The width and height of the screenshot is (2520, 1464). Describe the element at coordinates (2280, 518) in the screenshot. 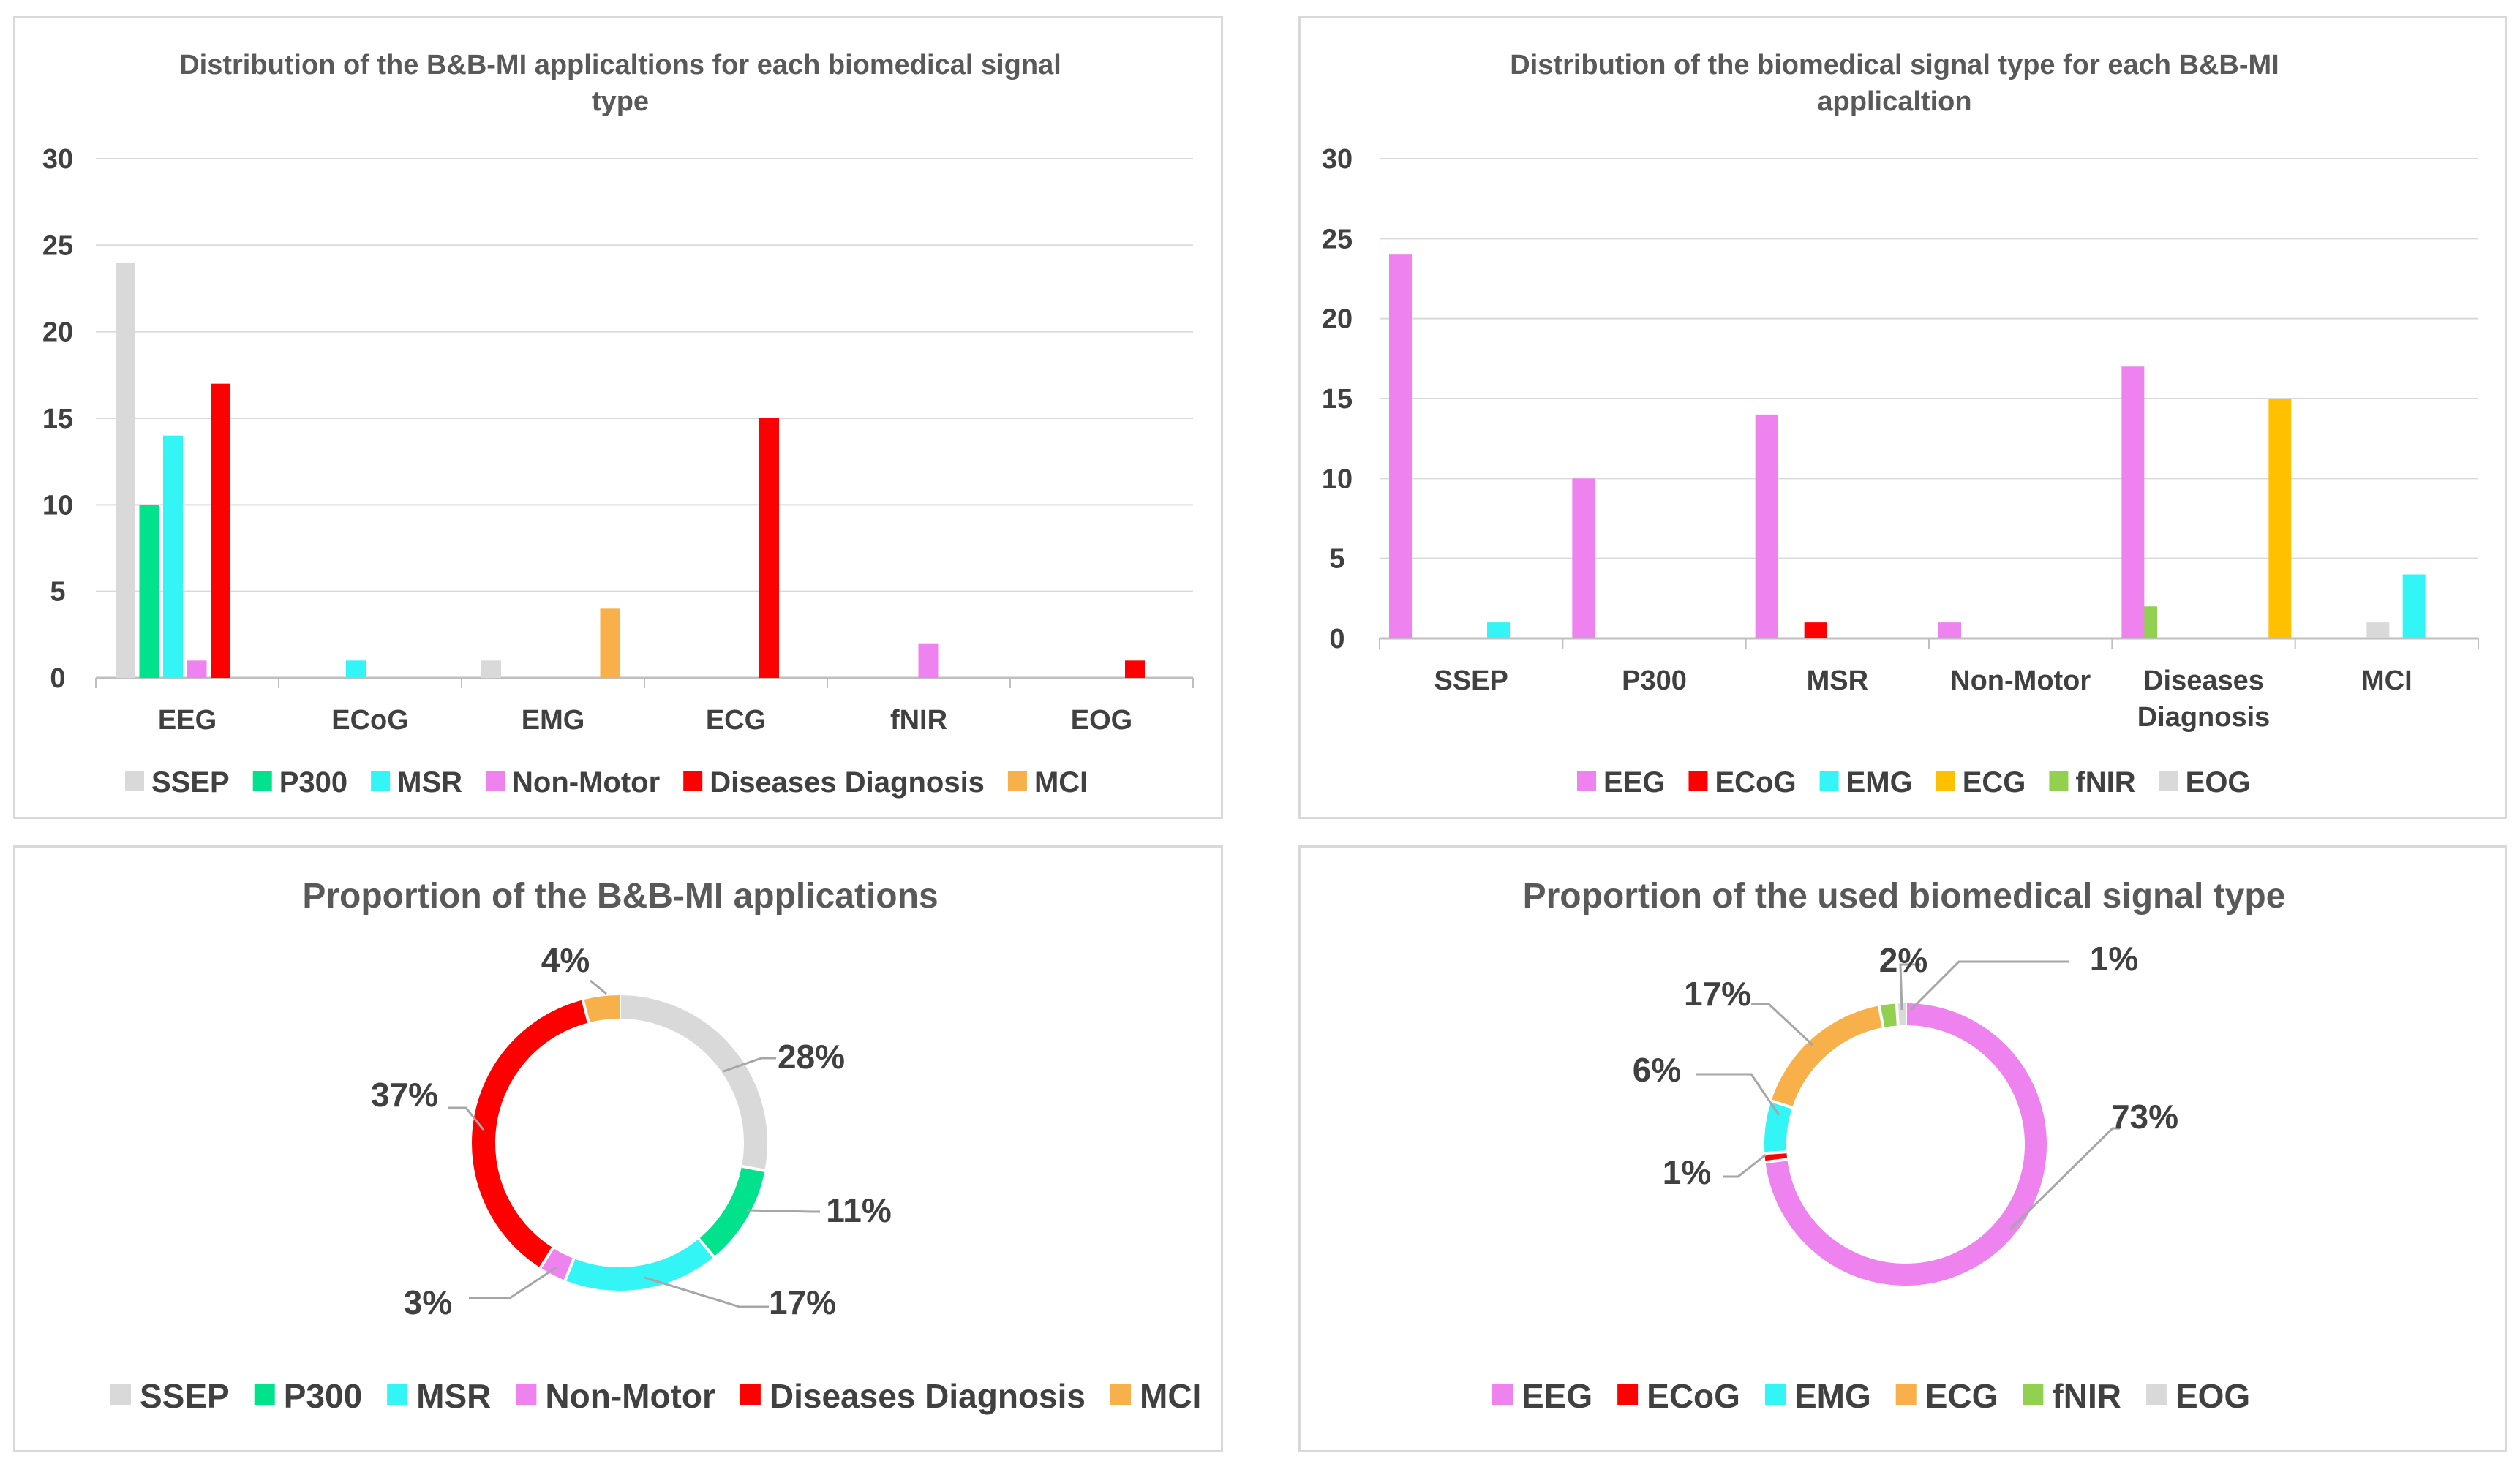

I see `bar-ecg` at that location.